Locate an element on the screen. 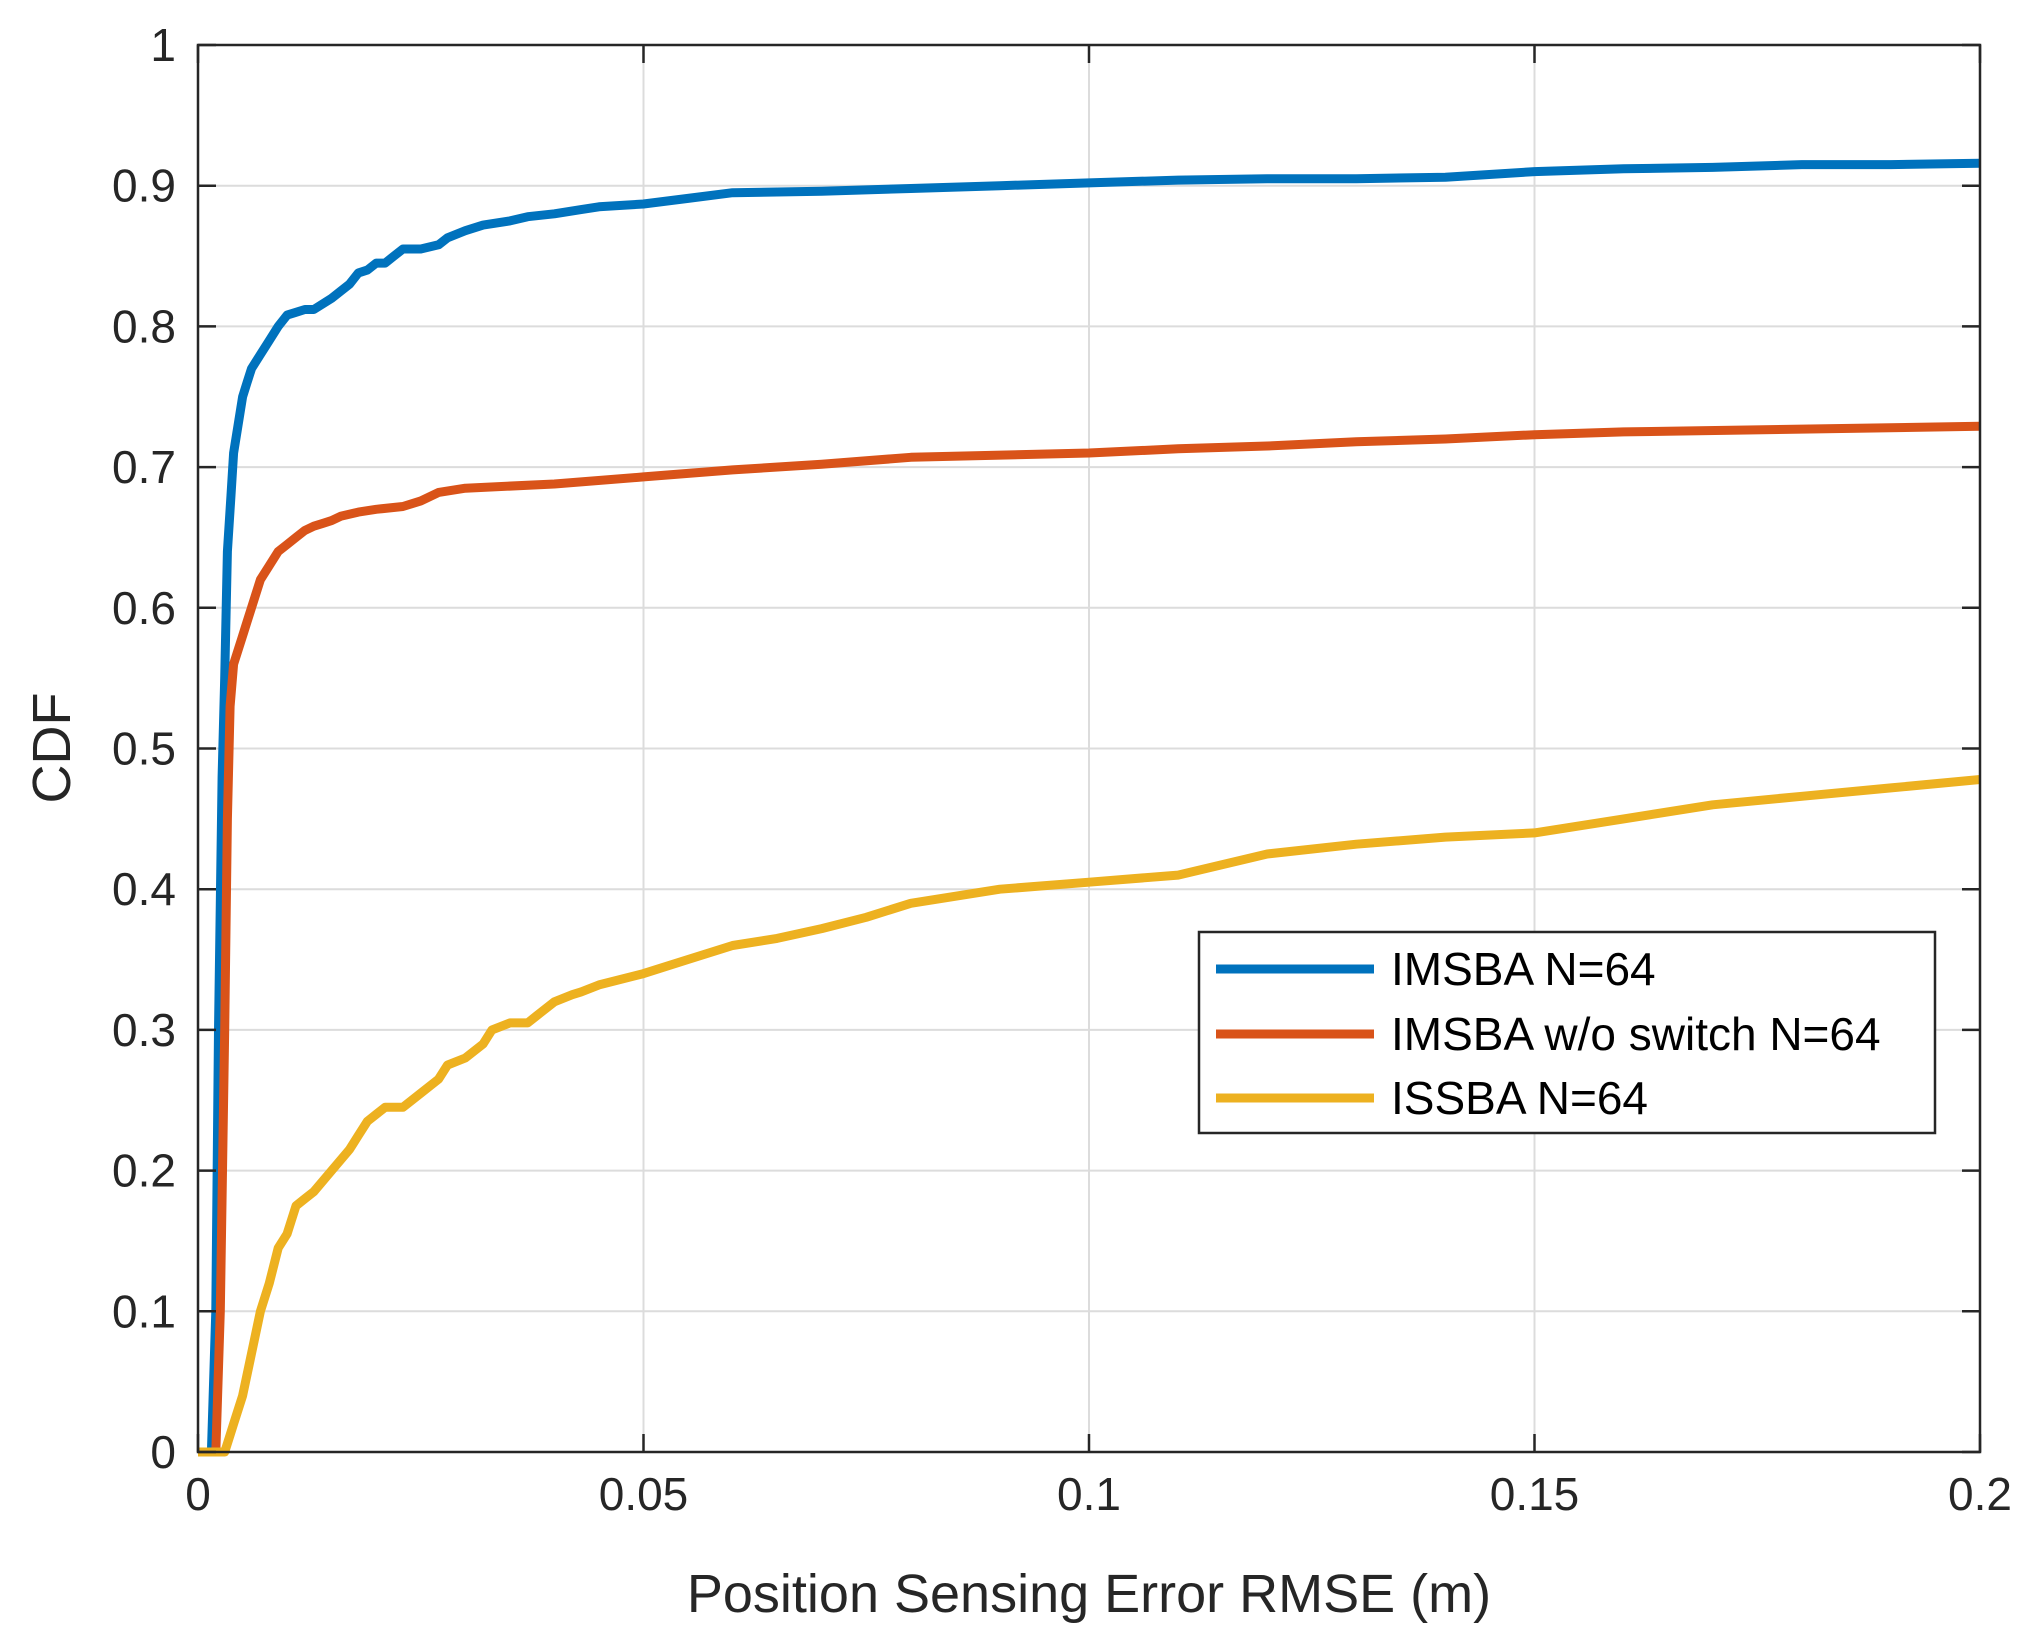  y-tick-label: 0.8 is located at coordinates (144, 326).